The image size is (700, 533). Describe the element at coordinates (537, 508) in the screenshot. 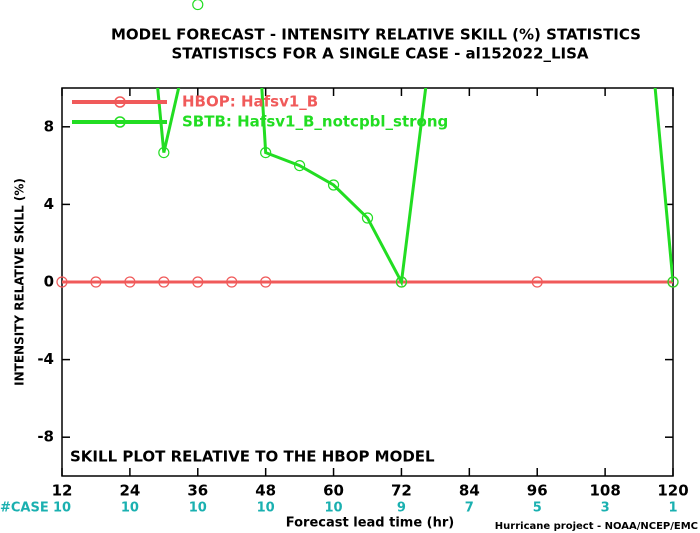

I see `case-count: 5` at that location.